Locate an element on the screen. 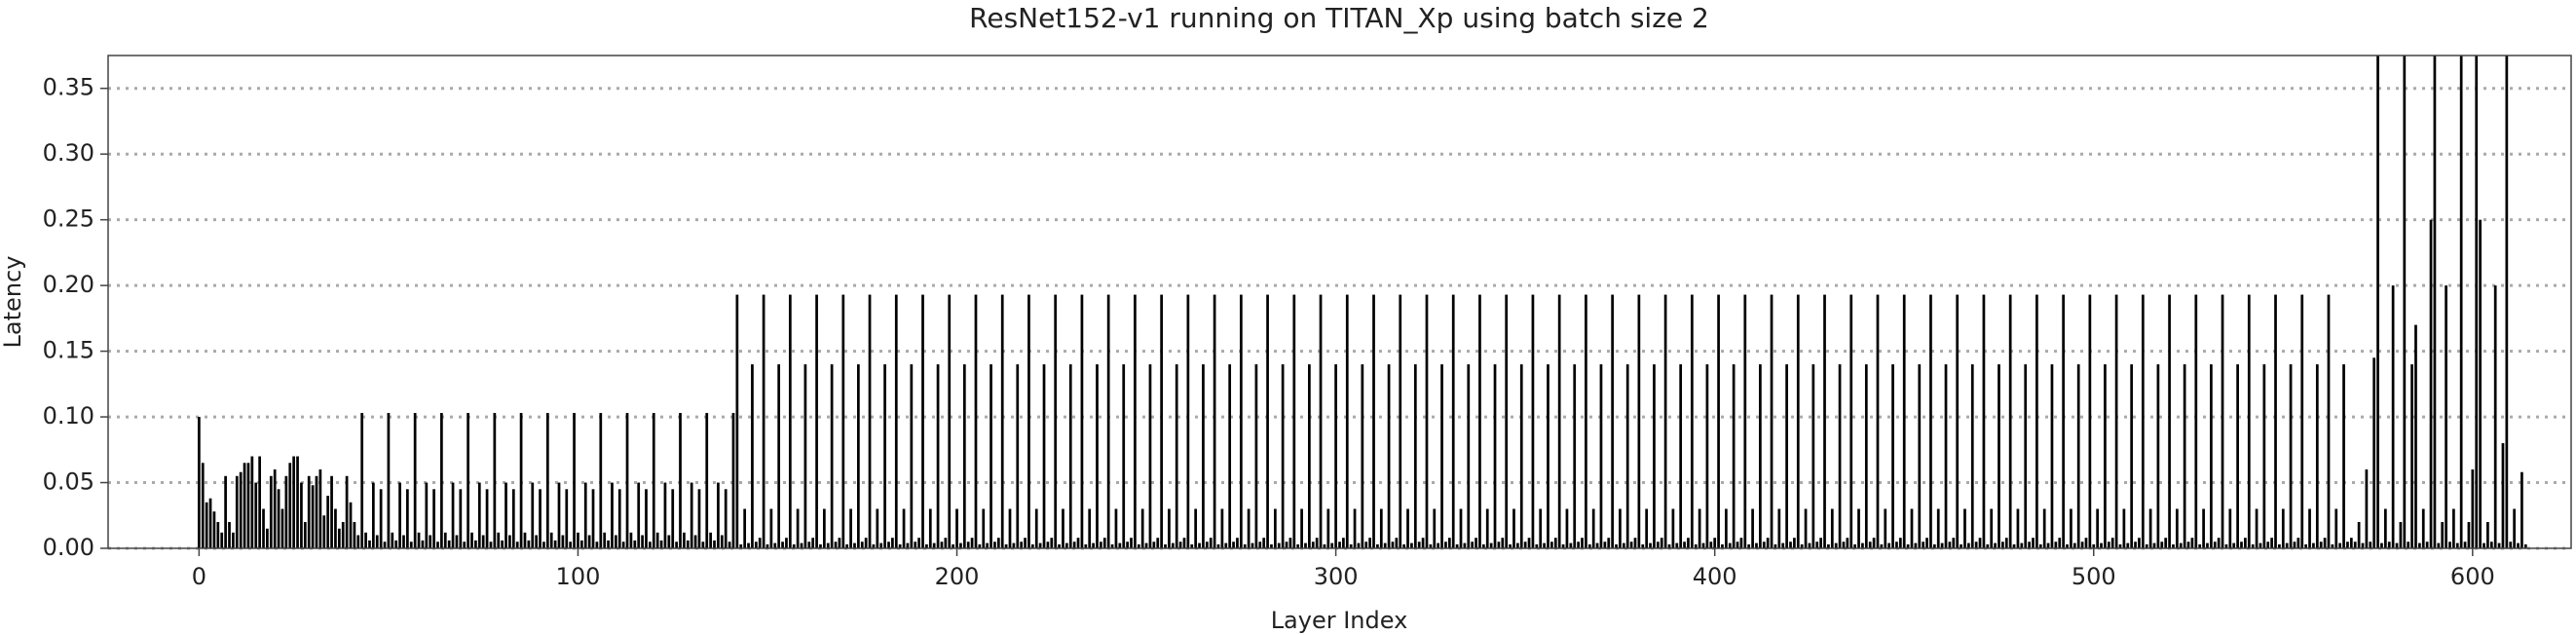 This screenshot has height=635, width=2576. x-tick-label: 600 is located at coordinates (2472, 577).